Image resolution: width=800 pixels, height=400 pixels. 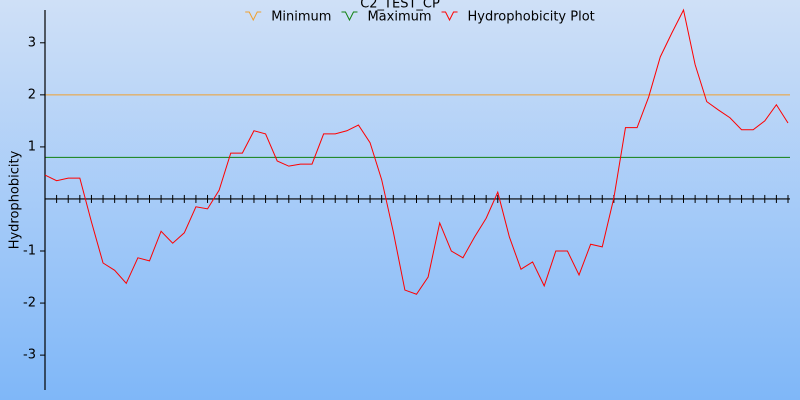 What do you see at coordinates (531, 17) in the screenshot?
I see `legend-label: Hydrophobicity Plot` at bounding box center [531, 17].